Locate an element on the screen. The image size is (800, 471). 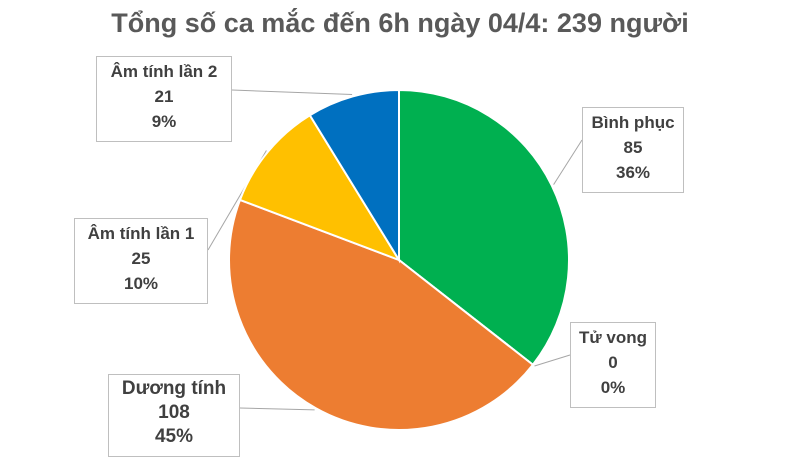
pie-slice-âm-tính-lần-1 is located at coordinates (320, 187).